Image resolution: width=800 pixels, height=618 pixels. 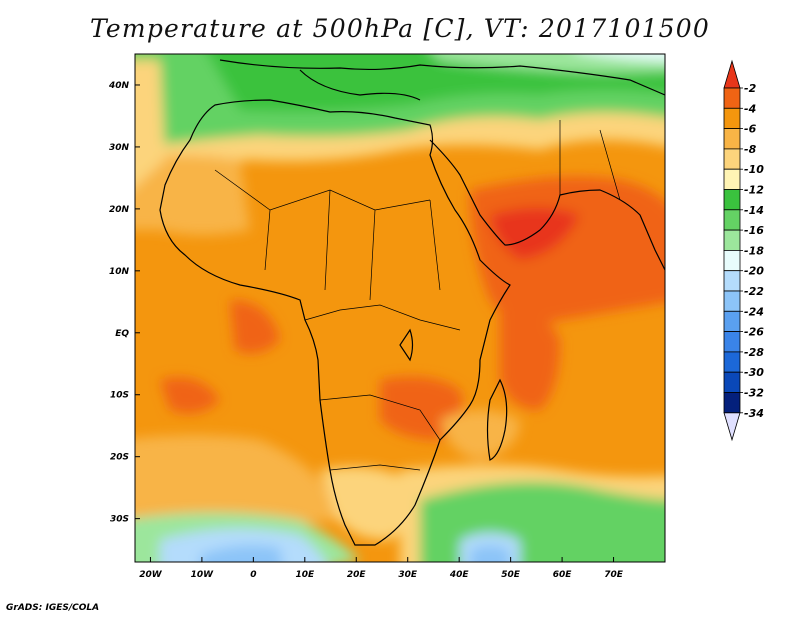 I want to click on lon-tick-label: 40E, so click(x=459, y=575).